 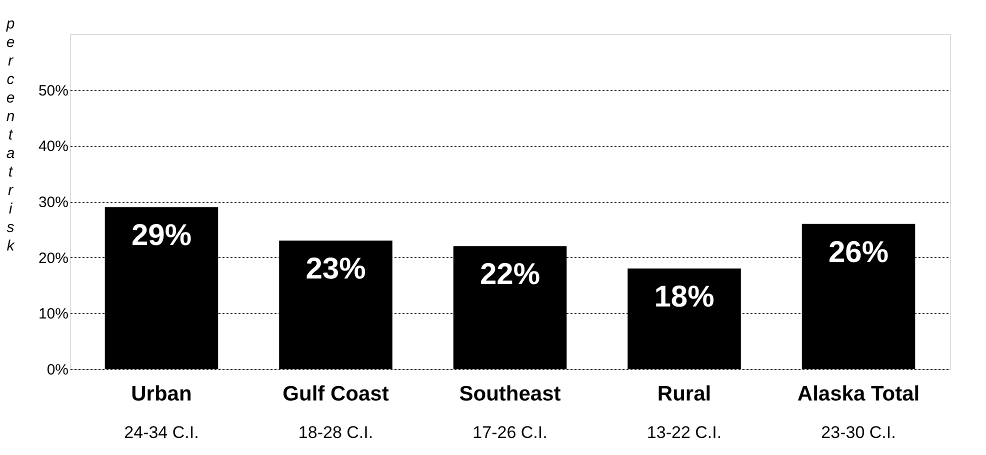 I want to click on y-tick-label: 0%, so click(x=57, y=370).